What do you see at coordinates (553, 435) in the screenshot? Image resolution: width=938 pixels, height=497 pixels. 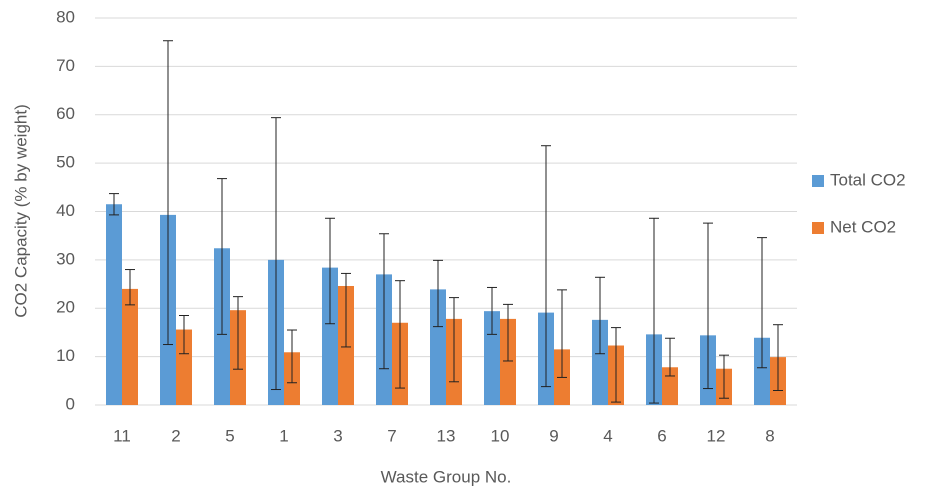 I see `x-tick-label: 9` at bounding box center [553, 435].